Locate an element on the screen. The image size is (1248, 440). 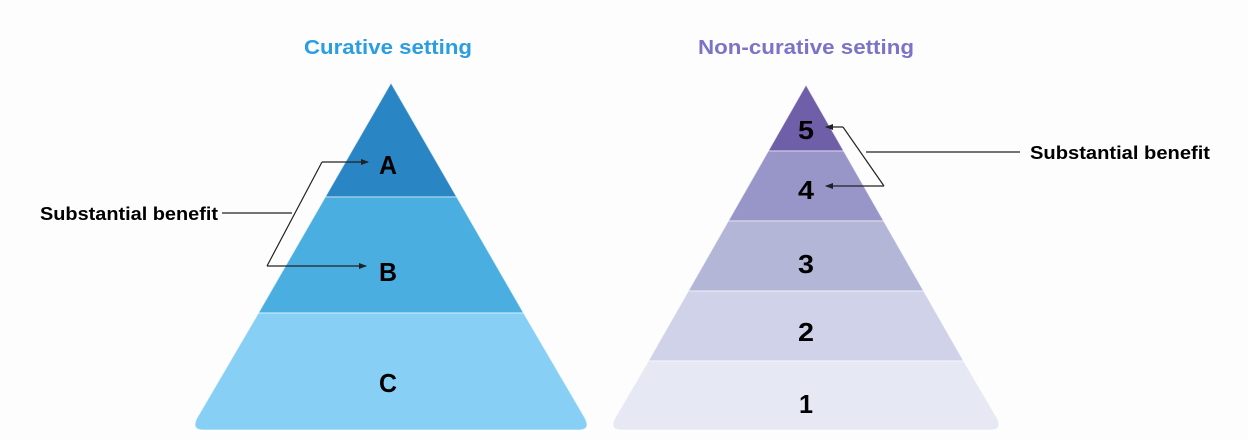
level-label-5: 5 is located at coordinates (806, 130).